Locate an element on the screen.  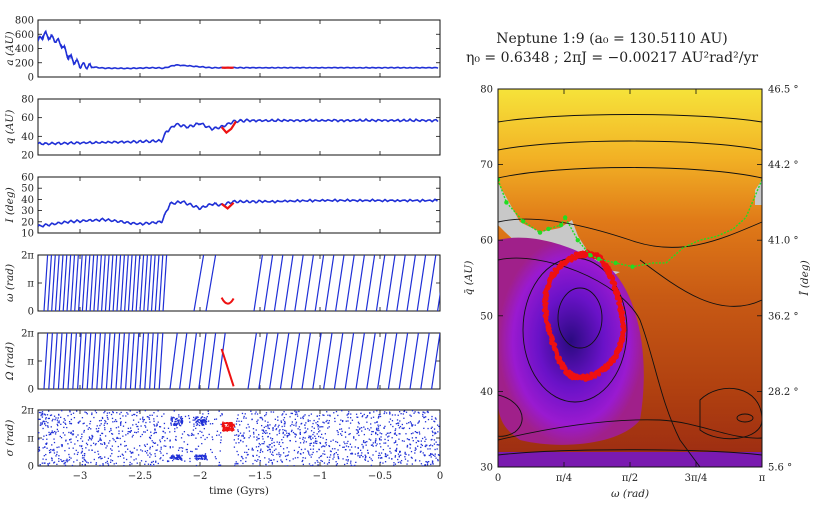
contour-line is located at coordinates (599, 362).